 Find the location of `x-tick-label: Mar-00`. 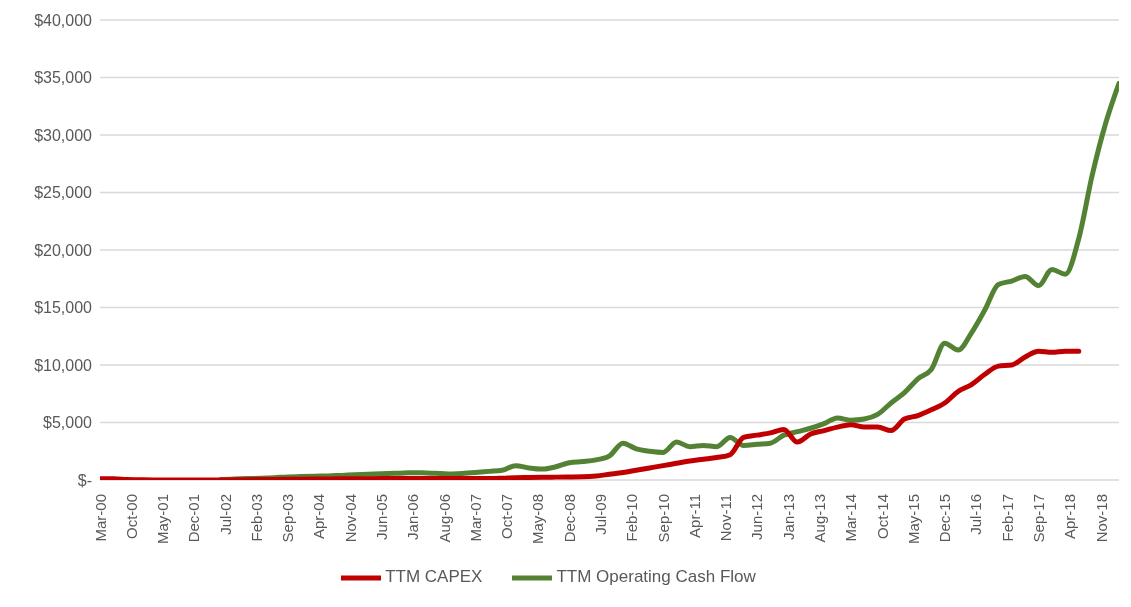

x-tick-label: Mar-00 is located at coordinates (100, 518).